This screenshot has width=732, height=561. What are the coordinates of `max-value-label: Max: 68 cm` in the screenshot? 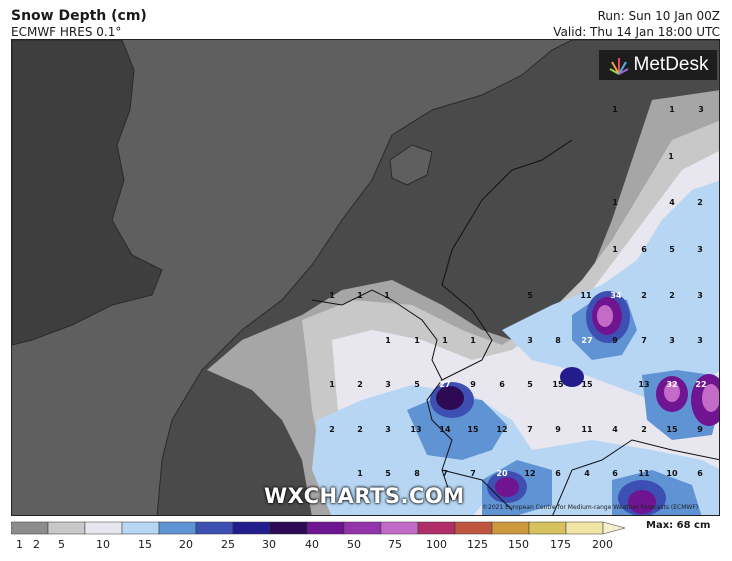 It's located at (678, 525).